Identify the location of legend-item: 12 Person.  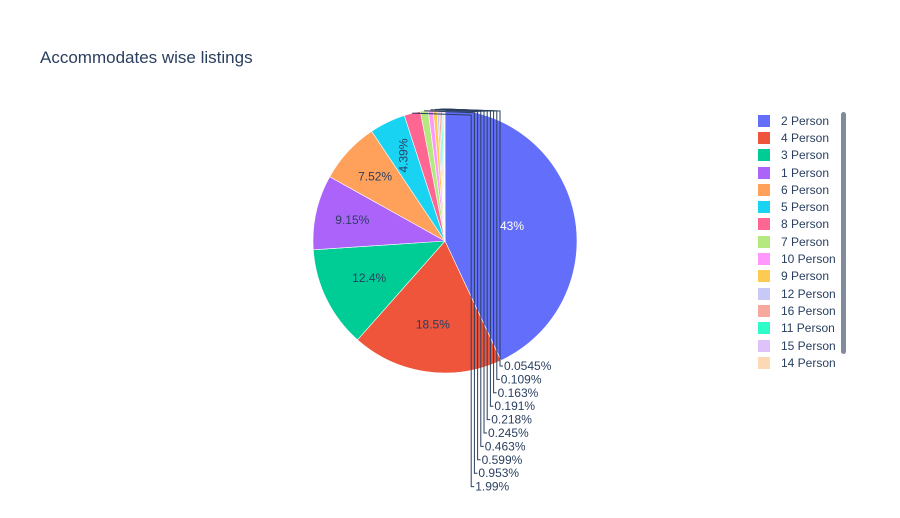
(805, 293).